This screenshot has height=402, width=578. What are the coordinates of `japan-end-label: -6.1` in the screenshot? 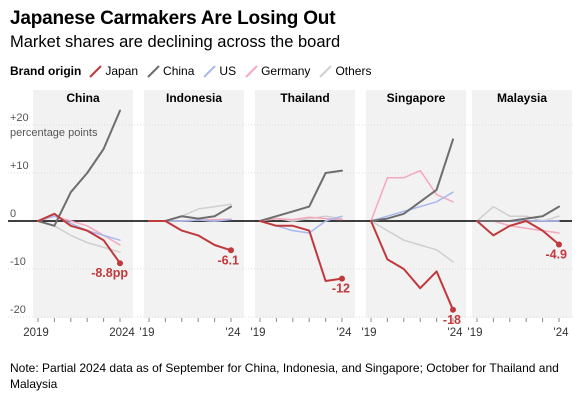 It's located at (228, 260).